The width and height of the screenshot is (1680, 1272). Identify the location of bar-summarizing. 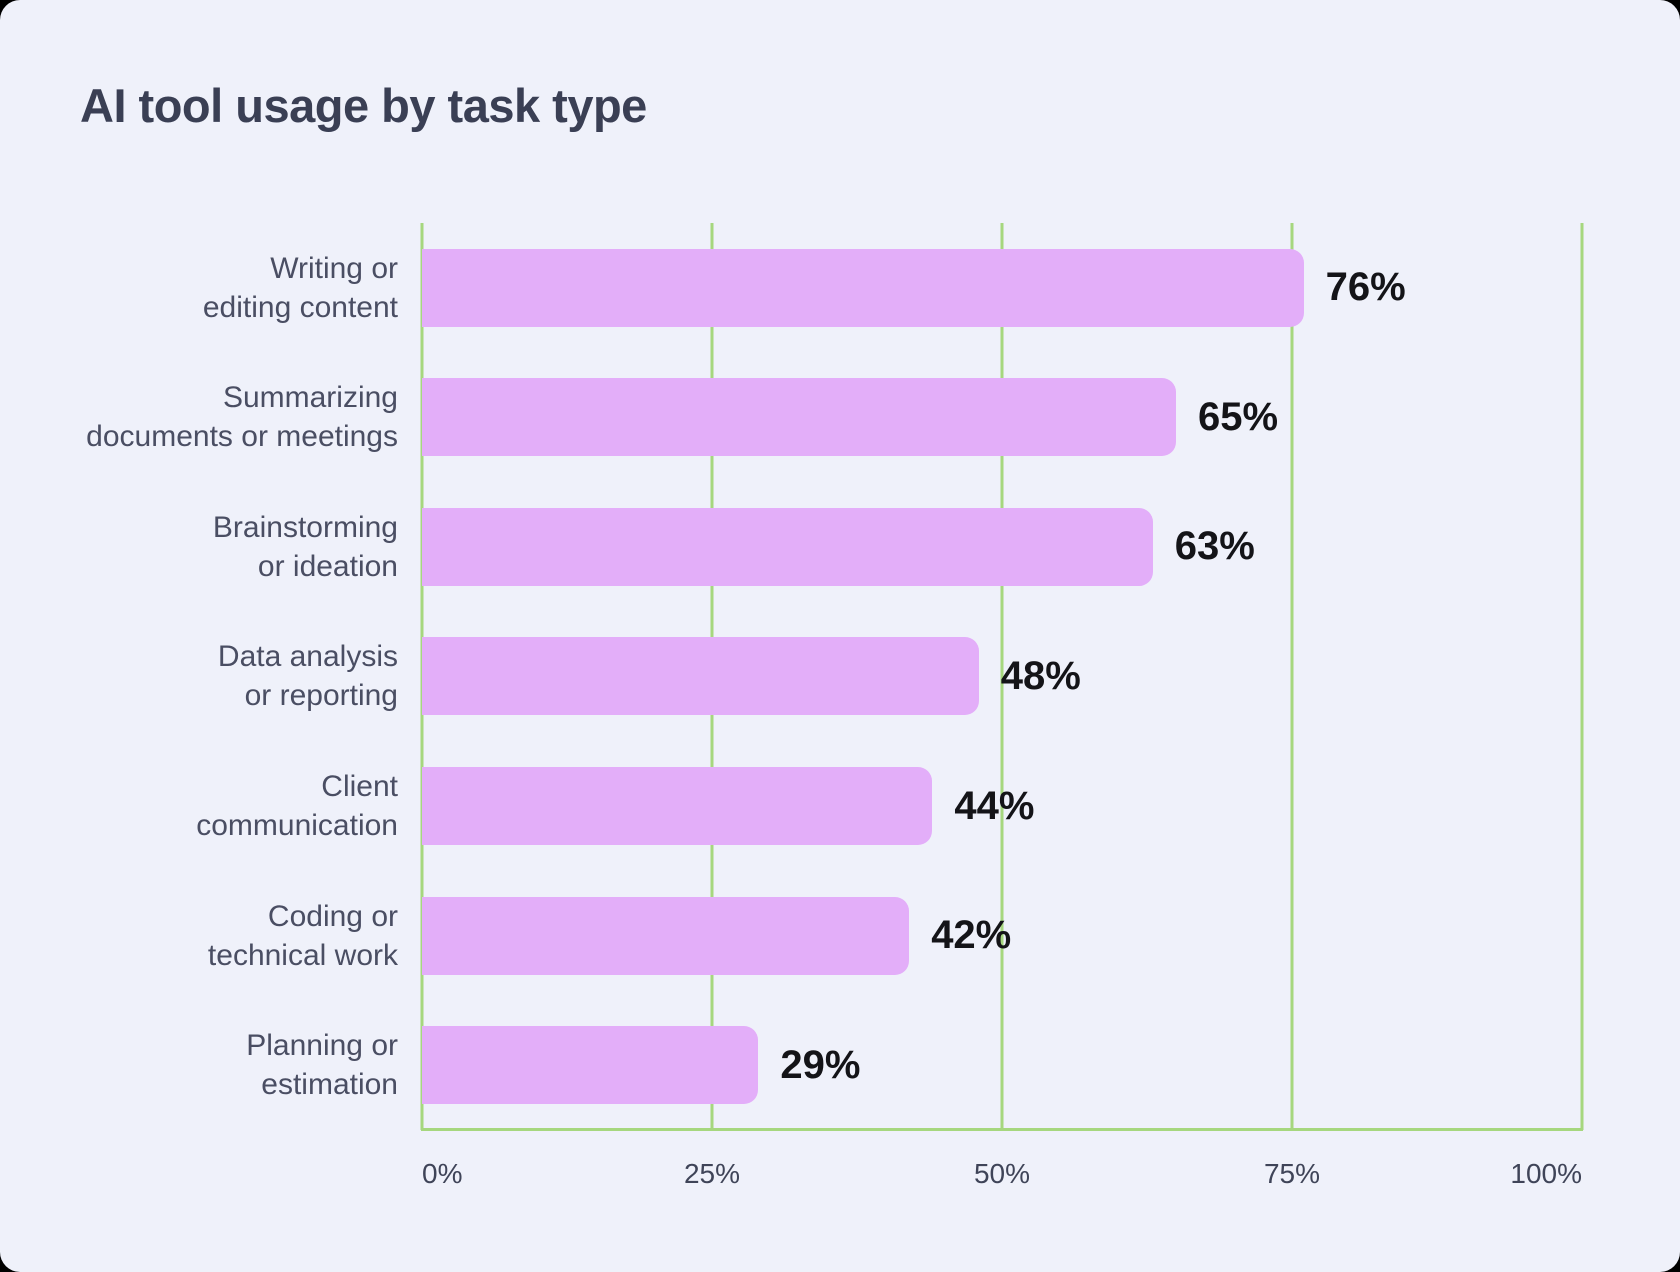
(799, 417).